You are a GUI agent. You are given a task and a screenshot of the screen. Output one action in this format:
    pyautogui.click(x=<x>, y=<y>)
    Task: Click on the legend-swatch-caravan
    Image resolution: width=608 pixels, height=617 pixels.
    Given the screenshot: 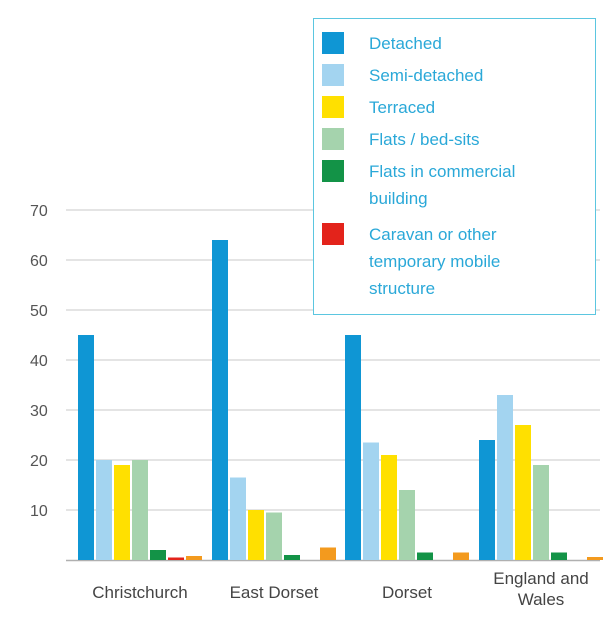 What is the action you would take?
    pyautogui.click(x=333, y=234)
    